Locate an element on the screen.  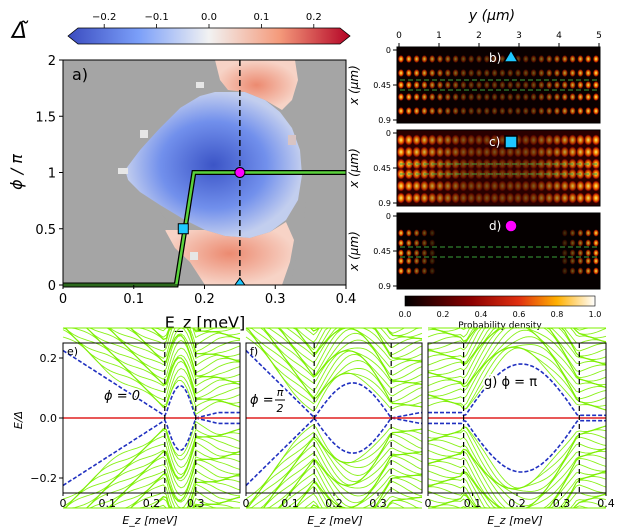
bottom-ytick-label: −0.2 is located at coordinates (43, 478).